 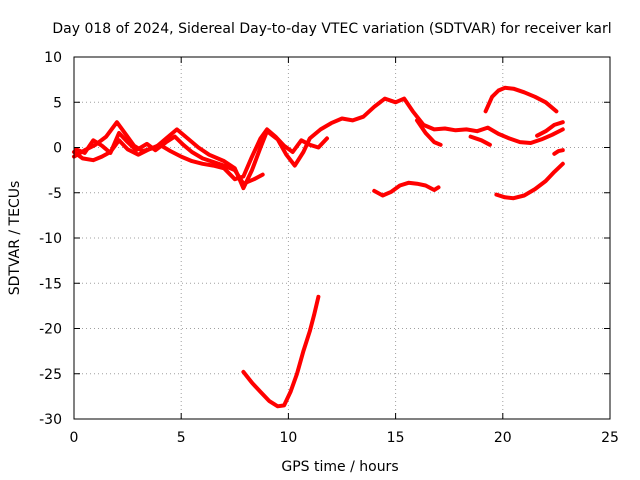 I want to click on x-tick-labels: 0 5 10 15 20 25, so click(x=344, y=438).